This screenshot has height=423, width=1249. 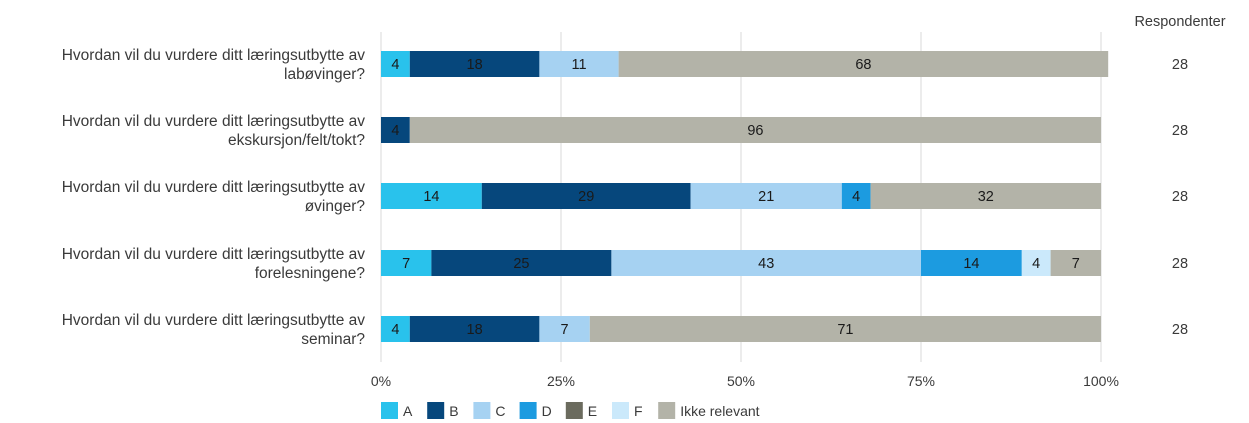 I want to click on bar-value-label: 96, so click(x=755, y=131).